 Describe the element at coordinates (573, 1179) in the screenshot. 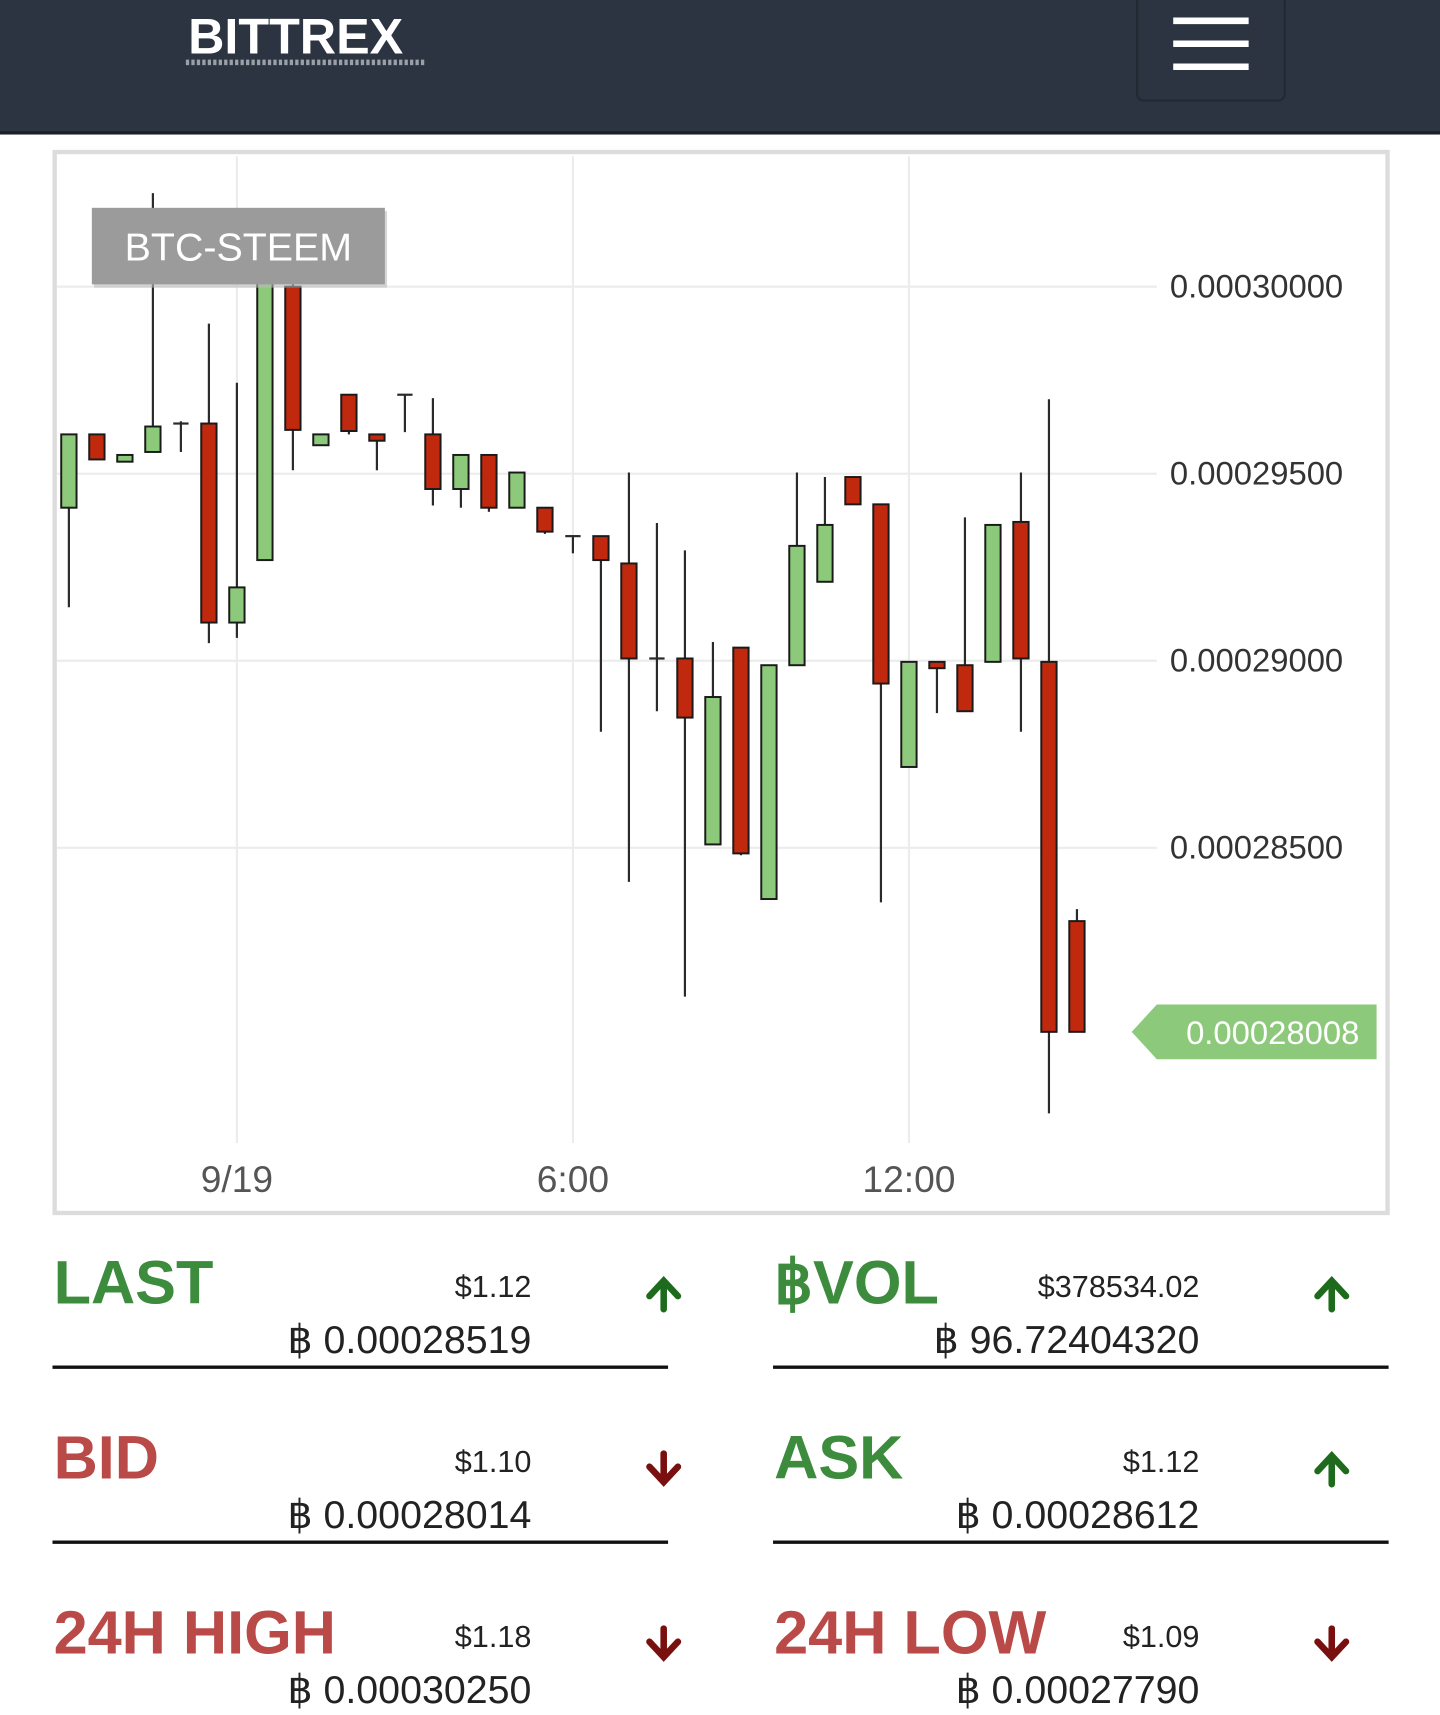

I see `x-tick-label: 6:00` at that location.